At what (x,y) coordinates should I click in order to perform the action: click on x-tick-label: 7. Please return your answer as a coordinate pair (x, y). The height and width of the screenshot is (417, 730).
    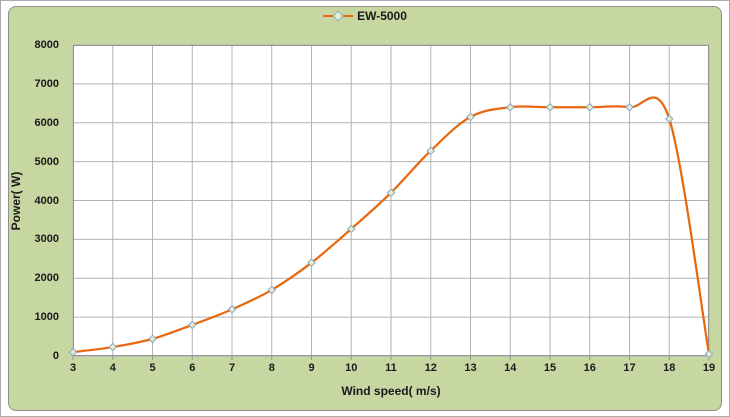
    Looking at the image, I should click on (232, 368).